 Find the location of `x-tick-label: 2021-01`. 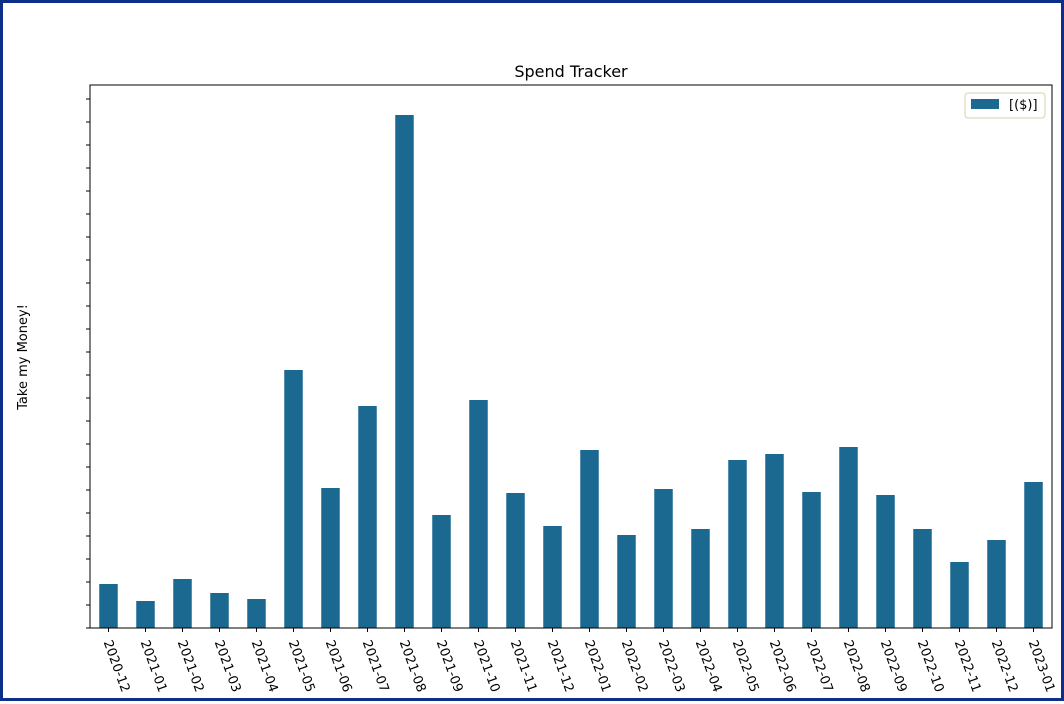

x-tick-label: 2021-01 is located at coordinates (153, 666).